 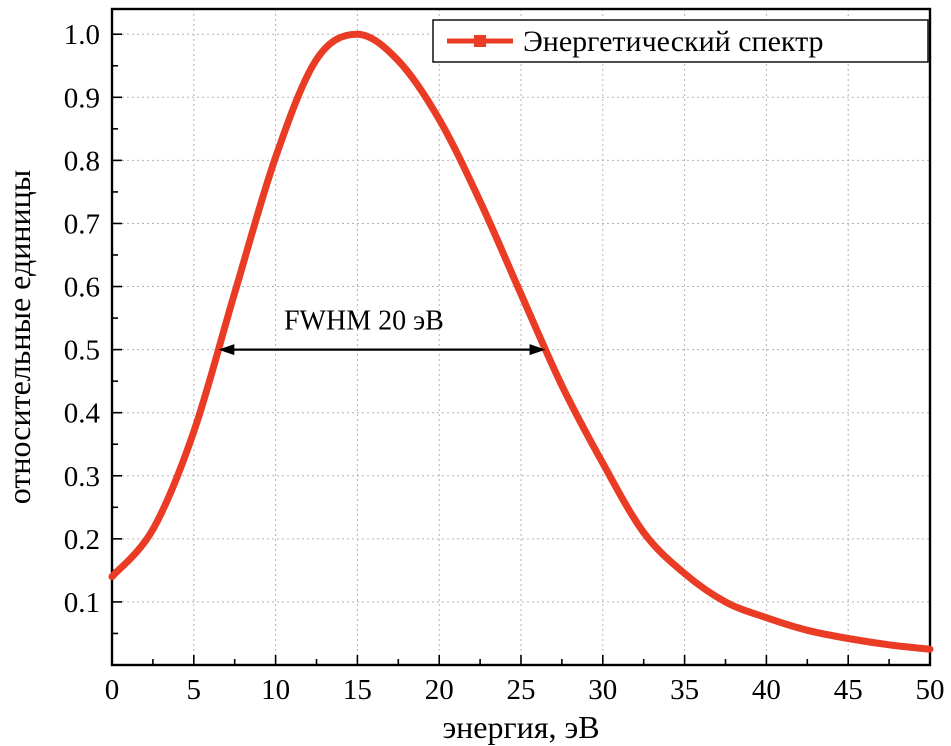 I want to click on y-tick-label: 0.3, so click(x=82, y=477).